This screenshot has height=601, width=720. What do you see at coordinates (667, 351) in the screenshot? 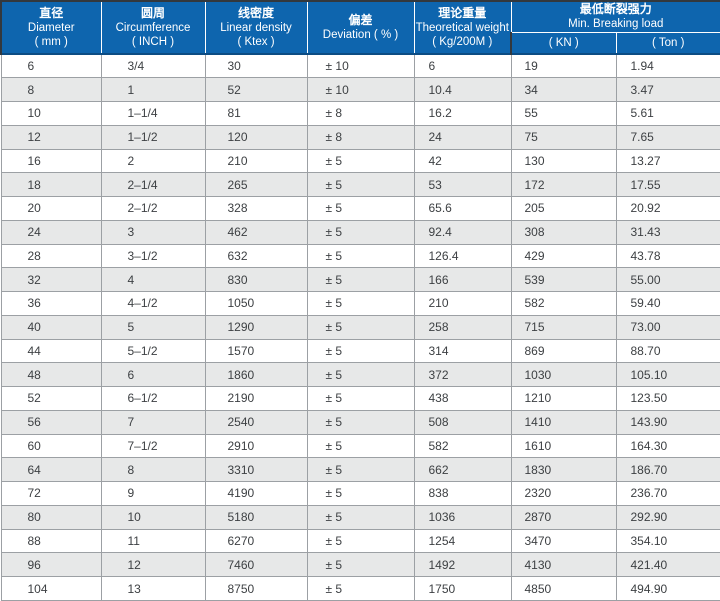
I see `cell-breaking-load-ton: 88.70` at bounding box center [667, 351].